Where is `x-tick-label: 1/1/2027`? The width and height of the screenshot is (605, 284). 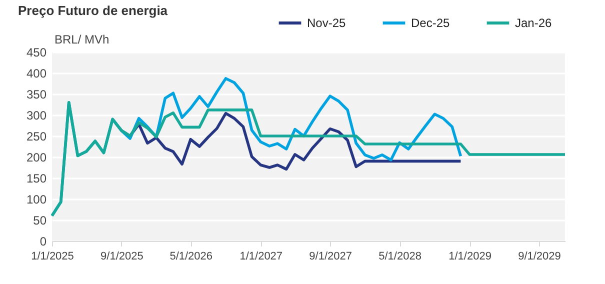 x-tick-label: 1/1/2027 is located at coordinates (261, 256).